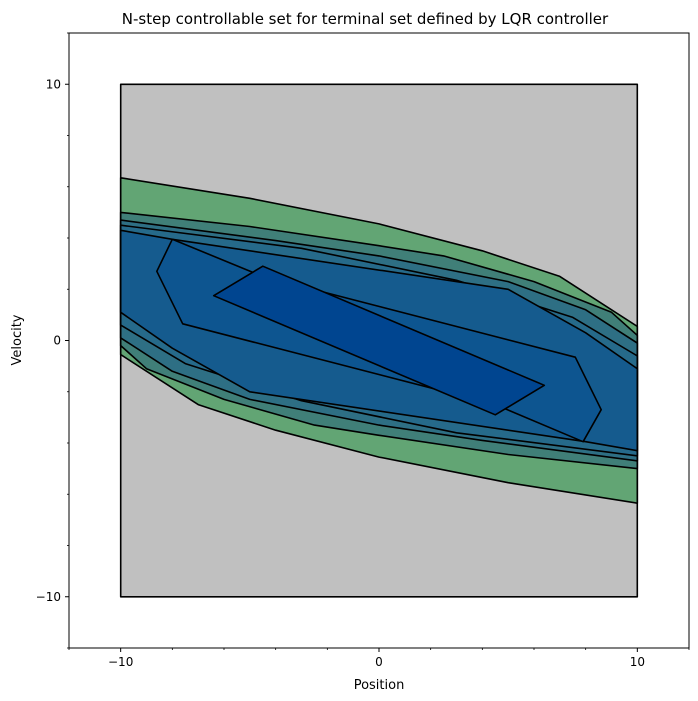  Describe the element at coordinates (637, 662) in the screenshot. I see `x-tick-label: 10` at that location.